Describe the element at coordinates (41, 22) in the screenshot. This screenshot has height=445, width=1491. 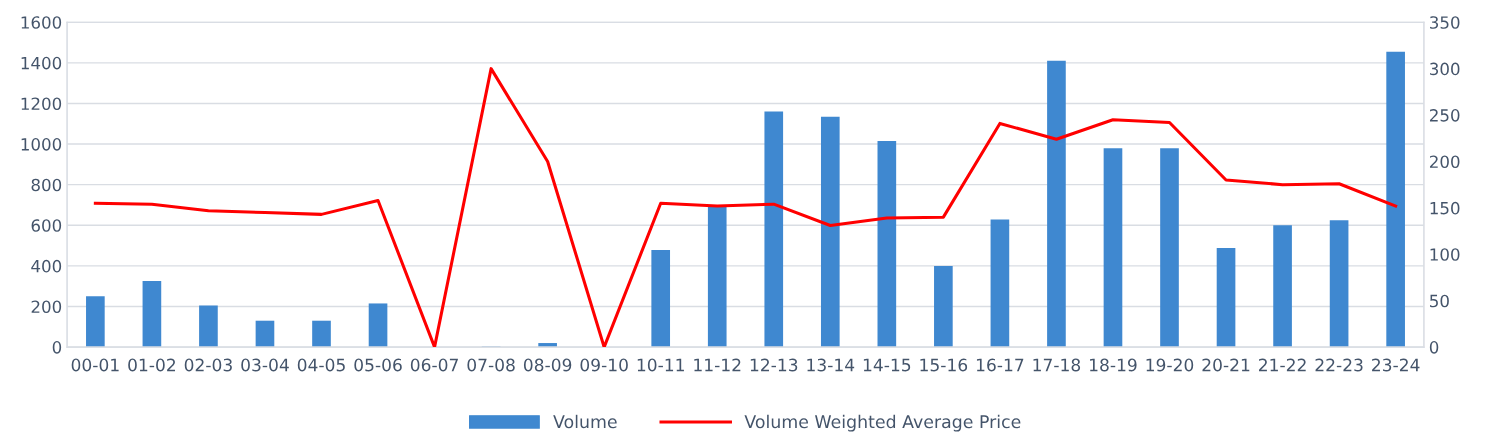
I see `y-tick-label: 1600` at that location.